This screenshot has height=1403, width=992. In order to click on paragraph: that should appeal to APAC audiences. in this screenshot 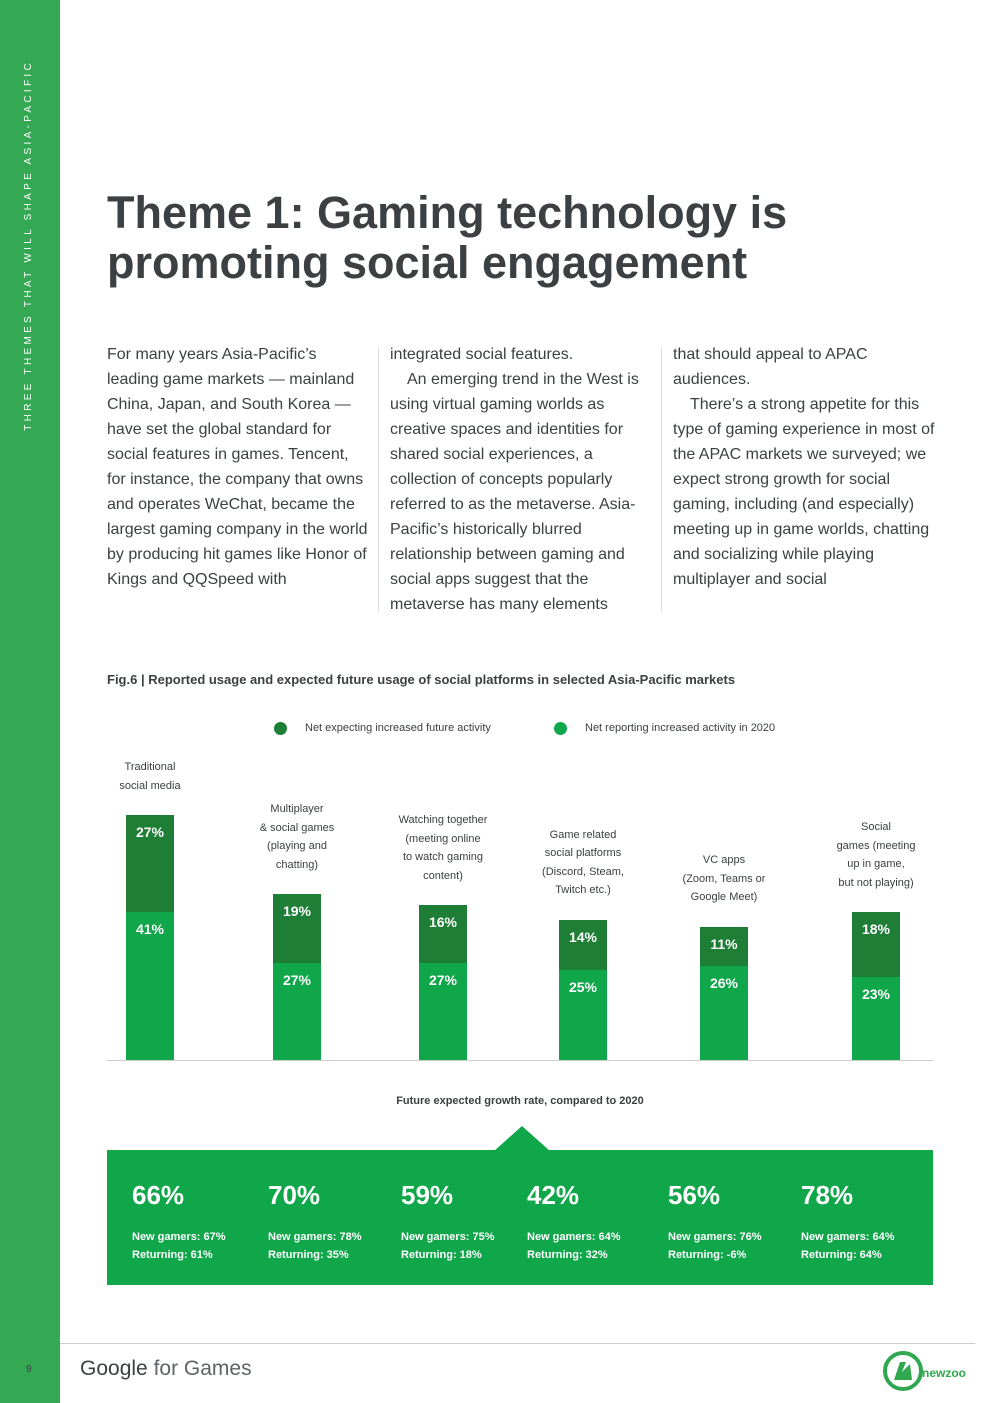, I will do `click(770, 367)`.